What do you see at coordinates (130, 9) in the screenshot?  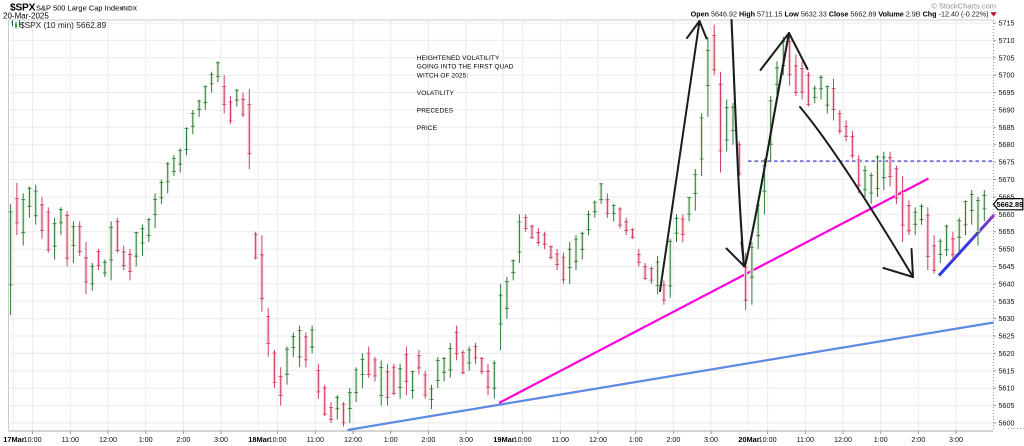 I see `svg-text: INDX` at bounding box center [130, 9].